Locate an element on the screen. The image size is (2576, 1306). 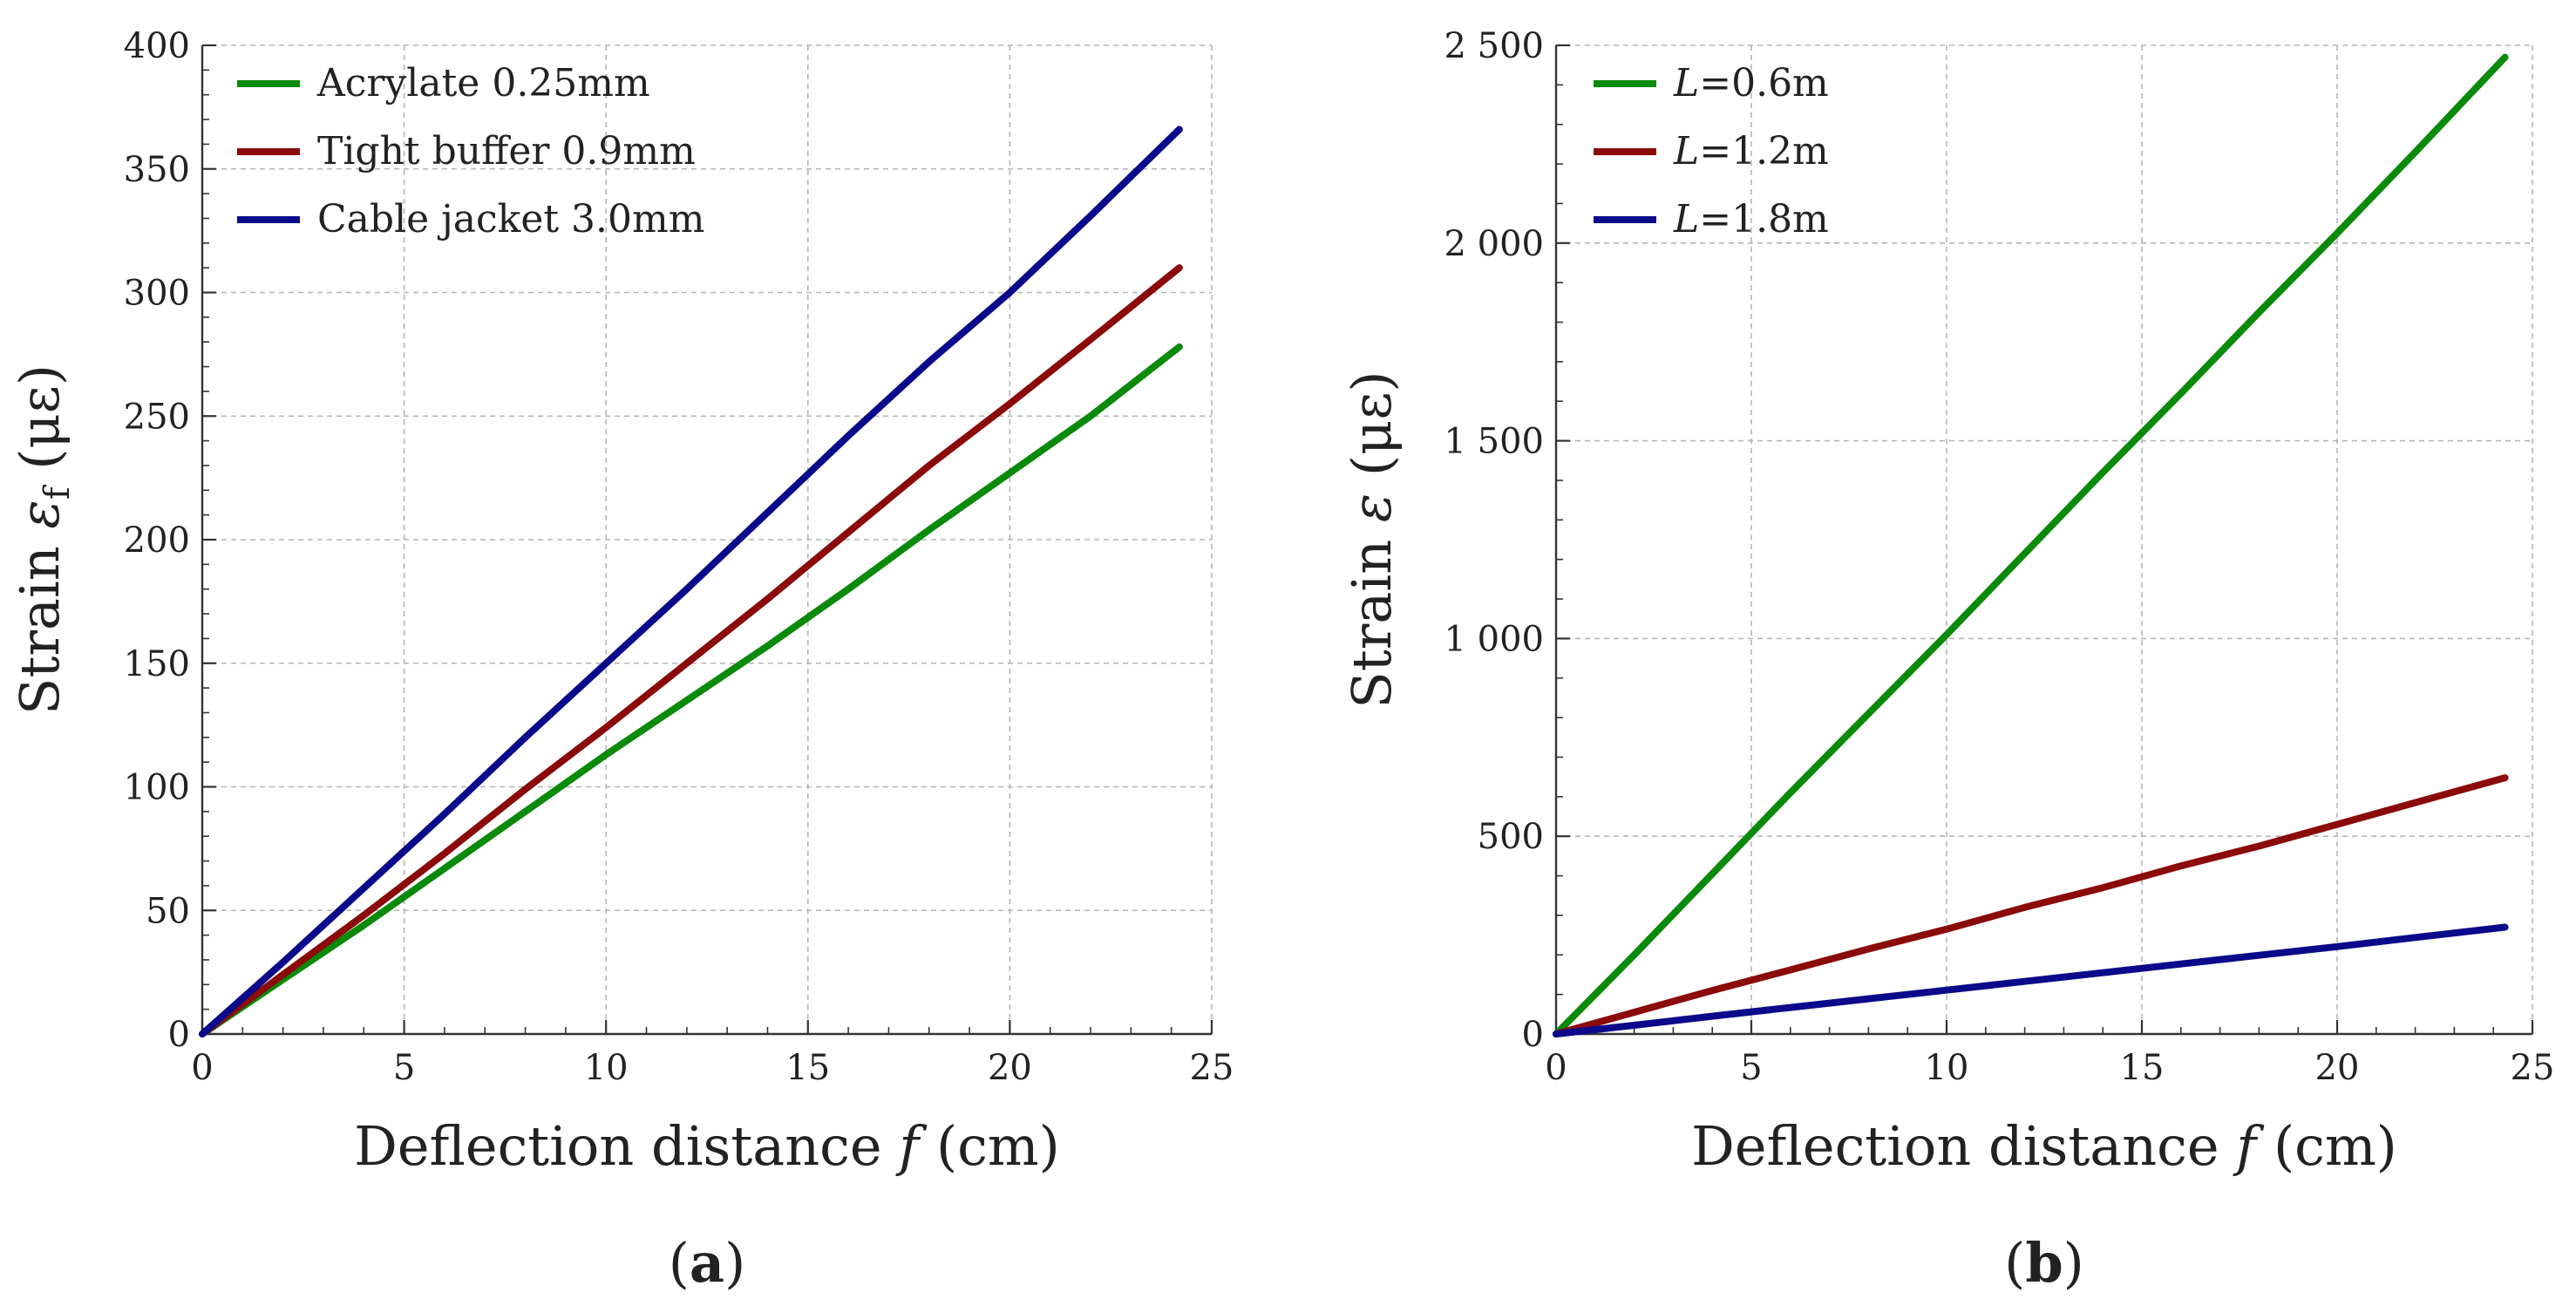
y-tick-label: 200 is located at coordinates (157, 540).